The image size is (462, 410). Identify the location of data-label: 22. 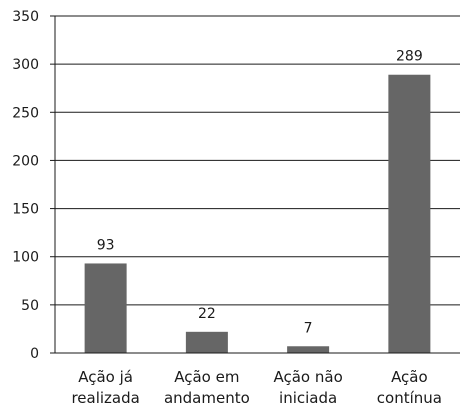
(207, 314).